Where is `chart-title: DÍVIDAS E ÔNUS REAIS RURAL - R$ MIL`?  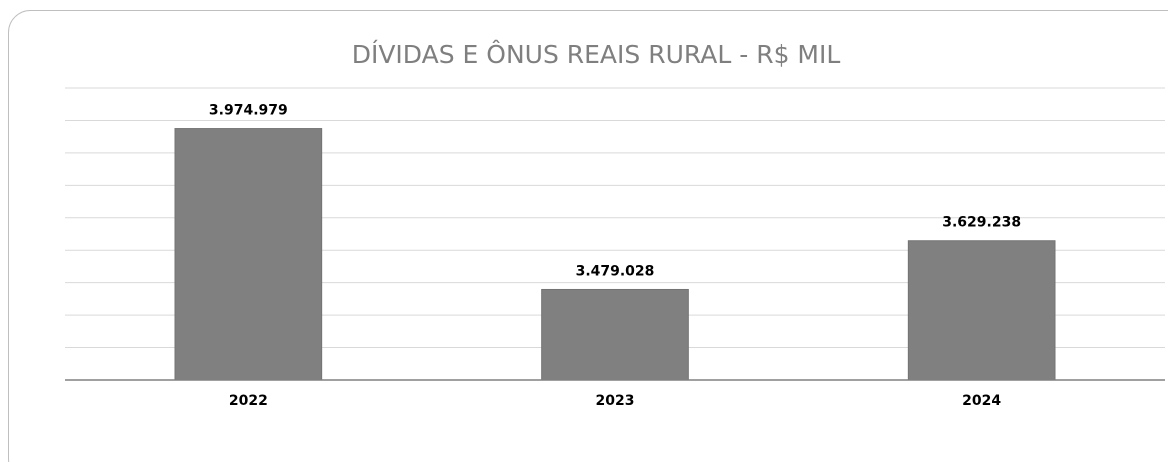
chart-title: DÍVIDAS E ÔNUS REAIS RURAL - R$ MIL is located at coordinates (596, 54).